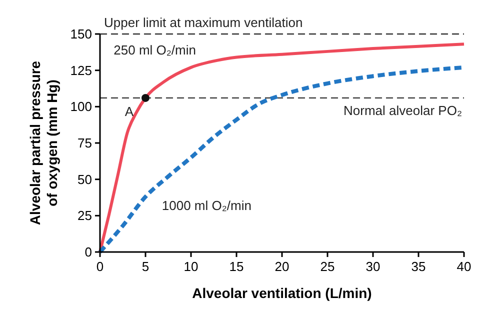 Image resolution: width=503 pixels, height=310 pixels. I want to click on y-tick-label: 100, so click(81, 106).